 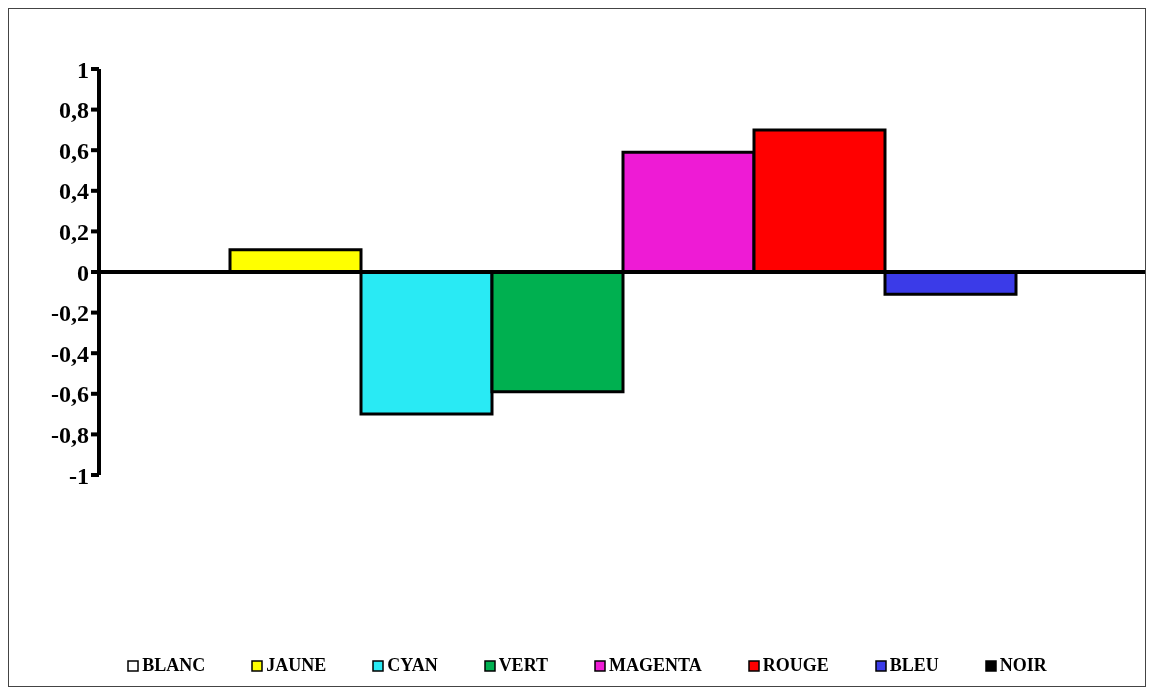 I want to click on y-tick-label: -0,8, so click(x=70, y=434).